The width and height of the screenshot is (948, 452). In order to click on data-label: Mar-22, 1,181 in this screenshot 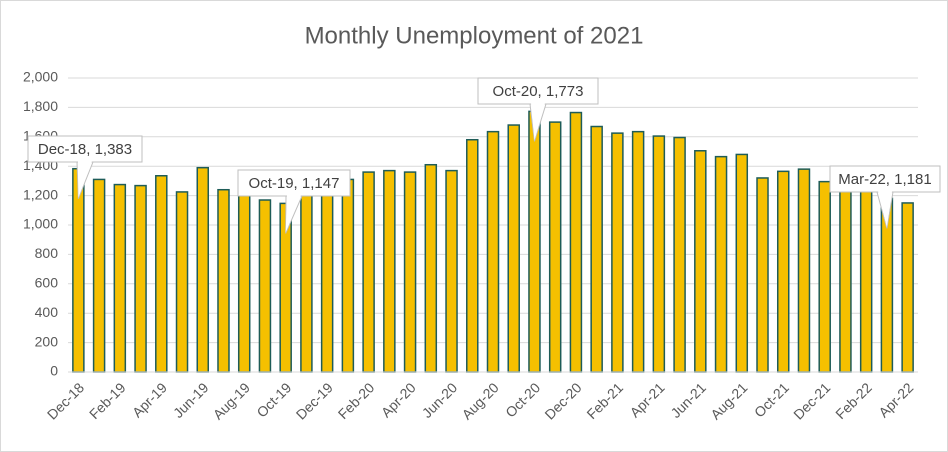, I will do `click(884, 179)`.